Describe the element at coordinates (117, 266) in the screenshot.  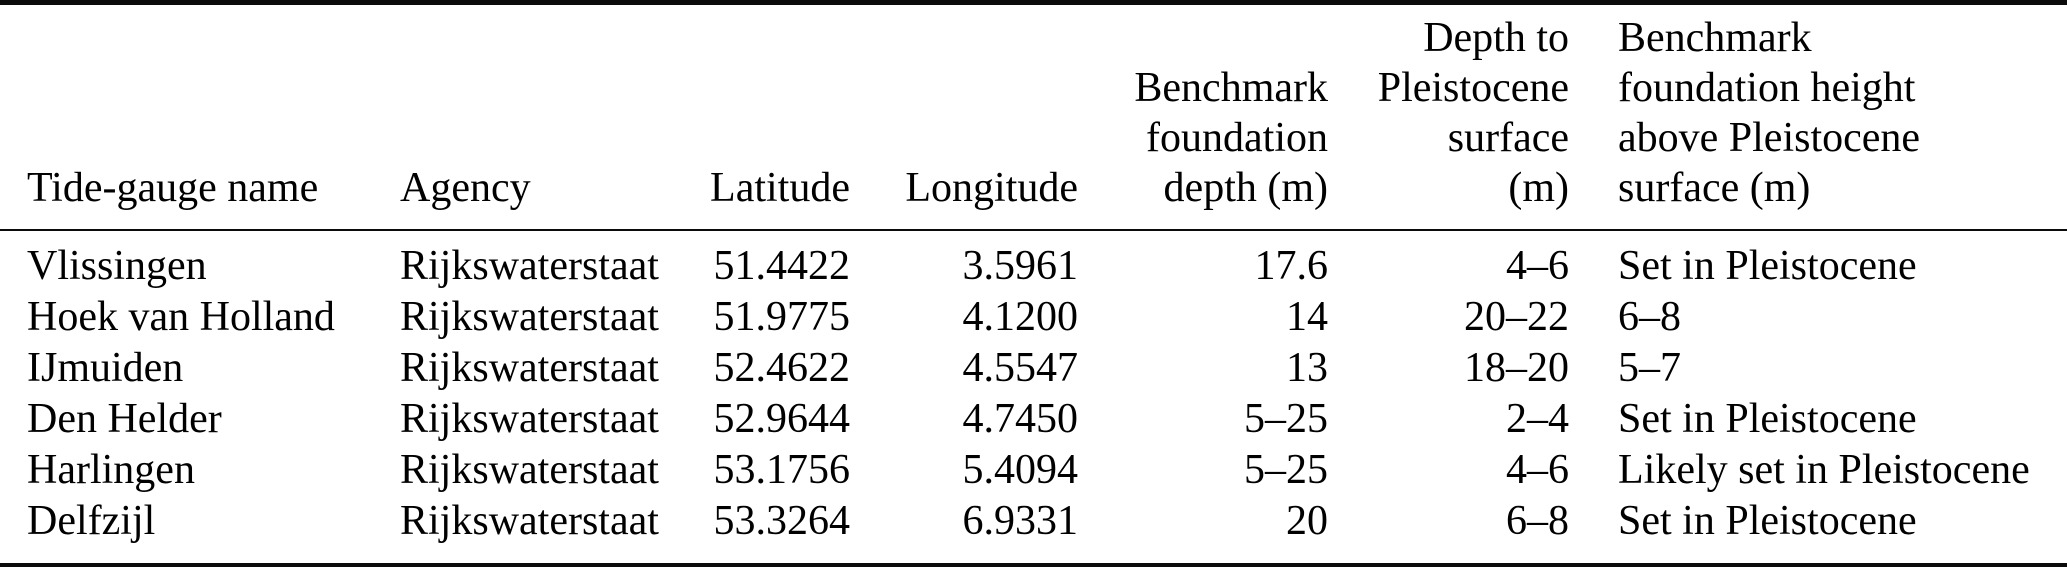
I see `cell-tide-gauge-name: Vlissingen` at that location.